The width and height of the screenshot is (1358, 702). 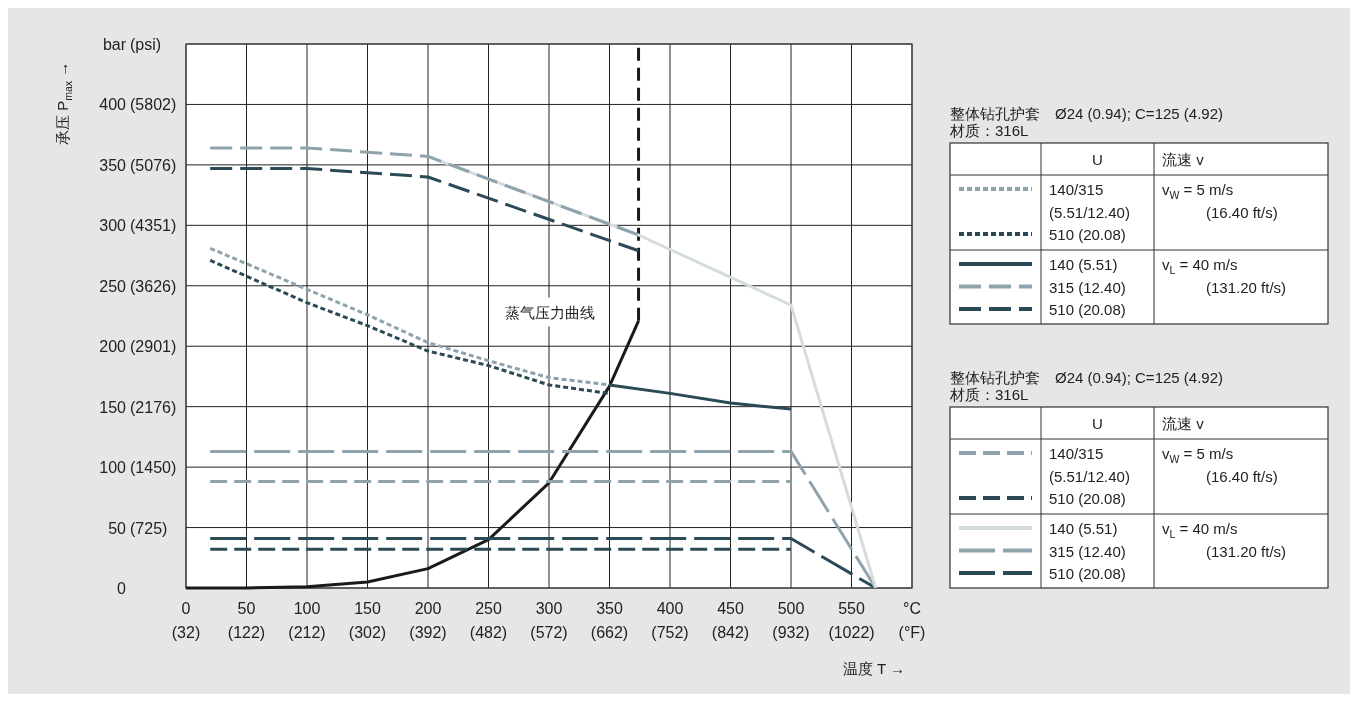 I want to click on x2-tick-label: (752), so click(x=670, y=632).